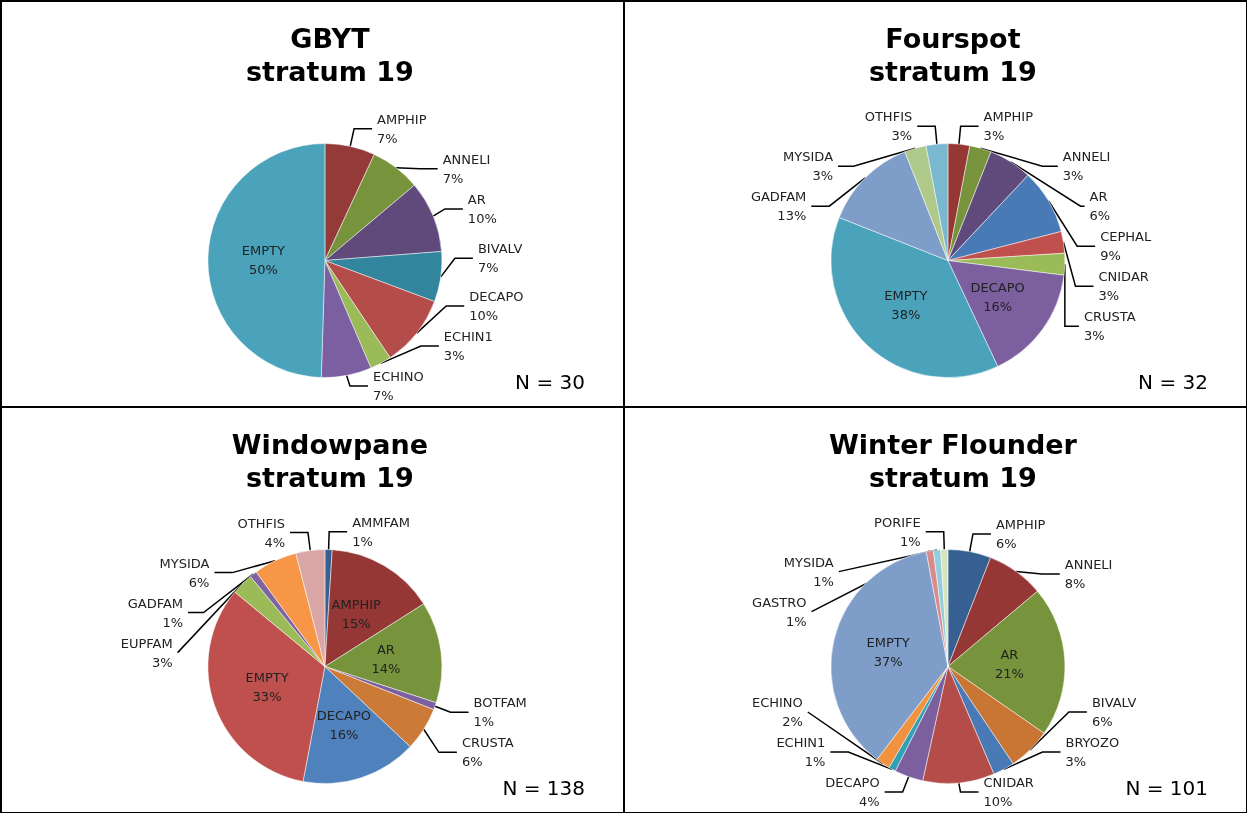 The image size is (1247, 813). I want to click on chart-title: Windowpane, so click(330, 444).